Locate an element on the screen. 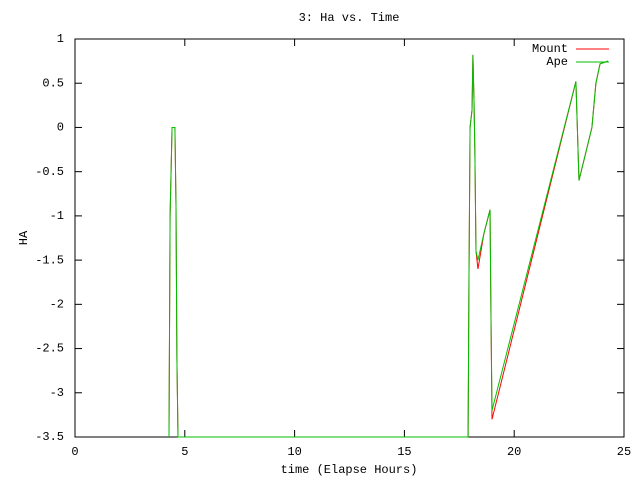  x-tick-label: 15 is located at coordinates (404, 452).